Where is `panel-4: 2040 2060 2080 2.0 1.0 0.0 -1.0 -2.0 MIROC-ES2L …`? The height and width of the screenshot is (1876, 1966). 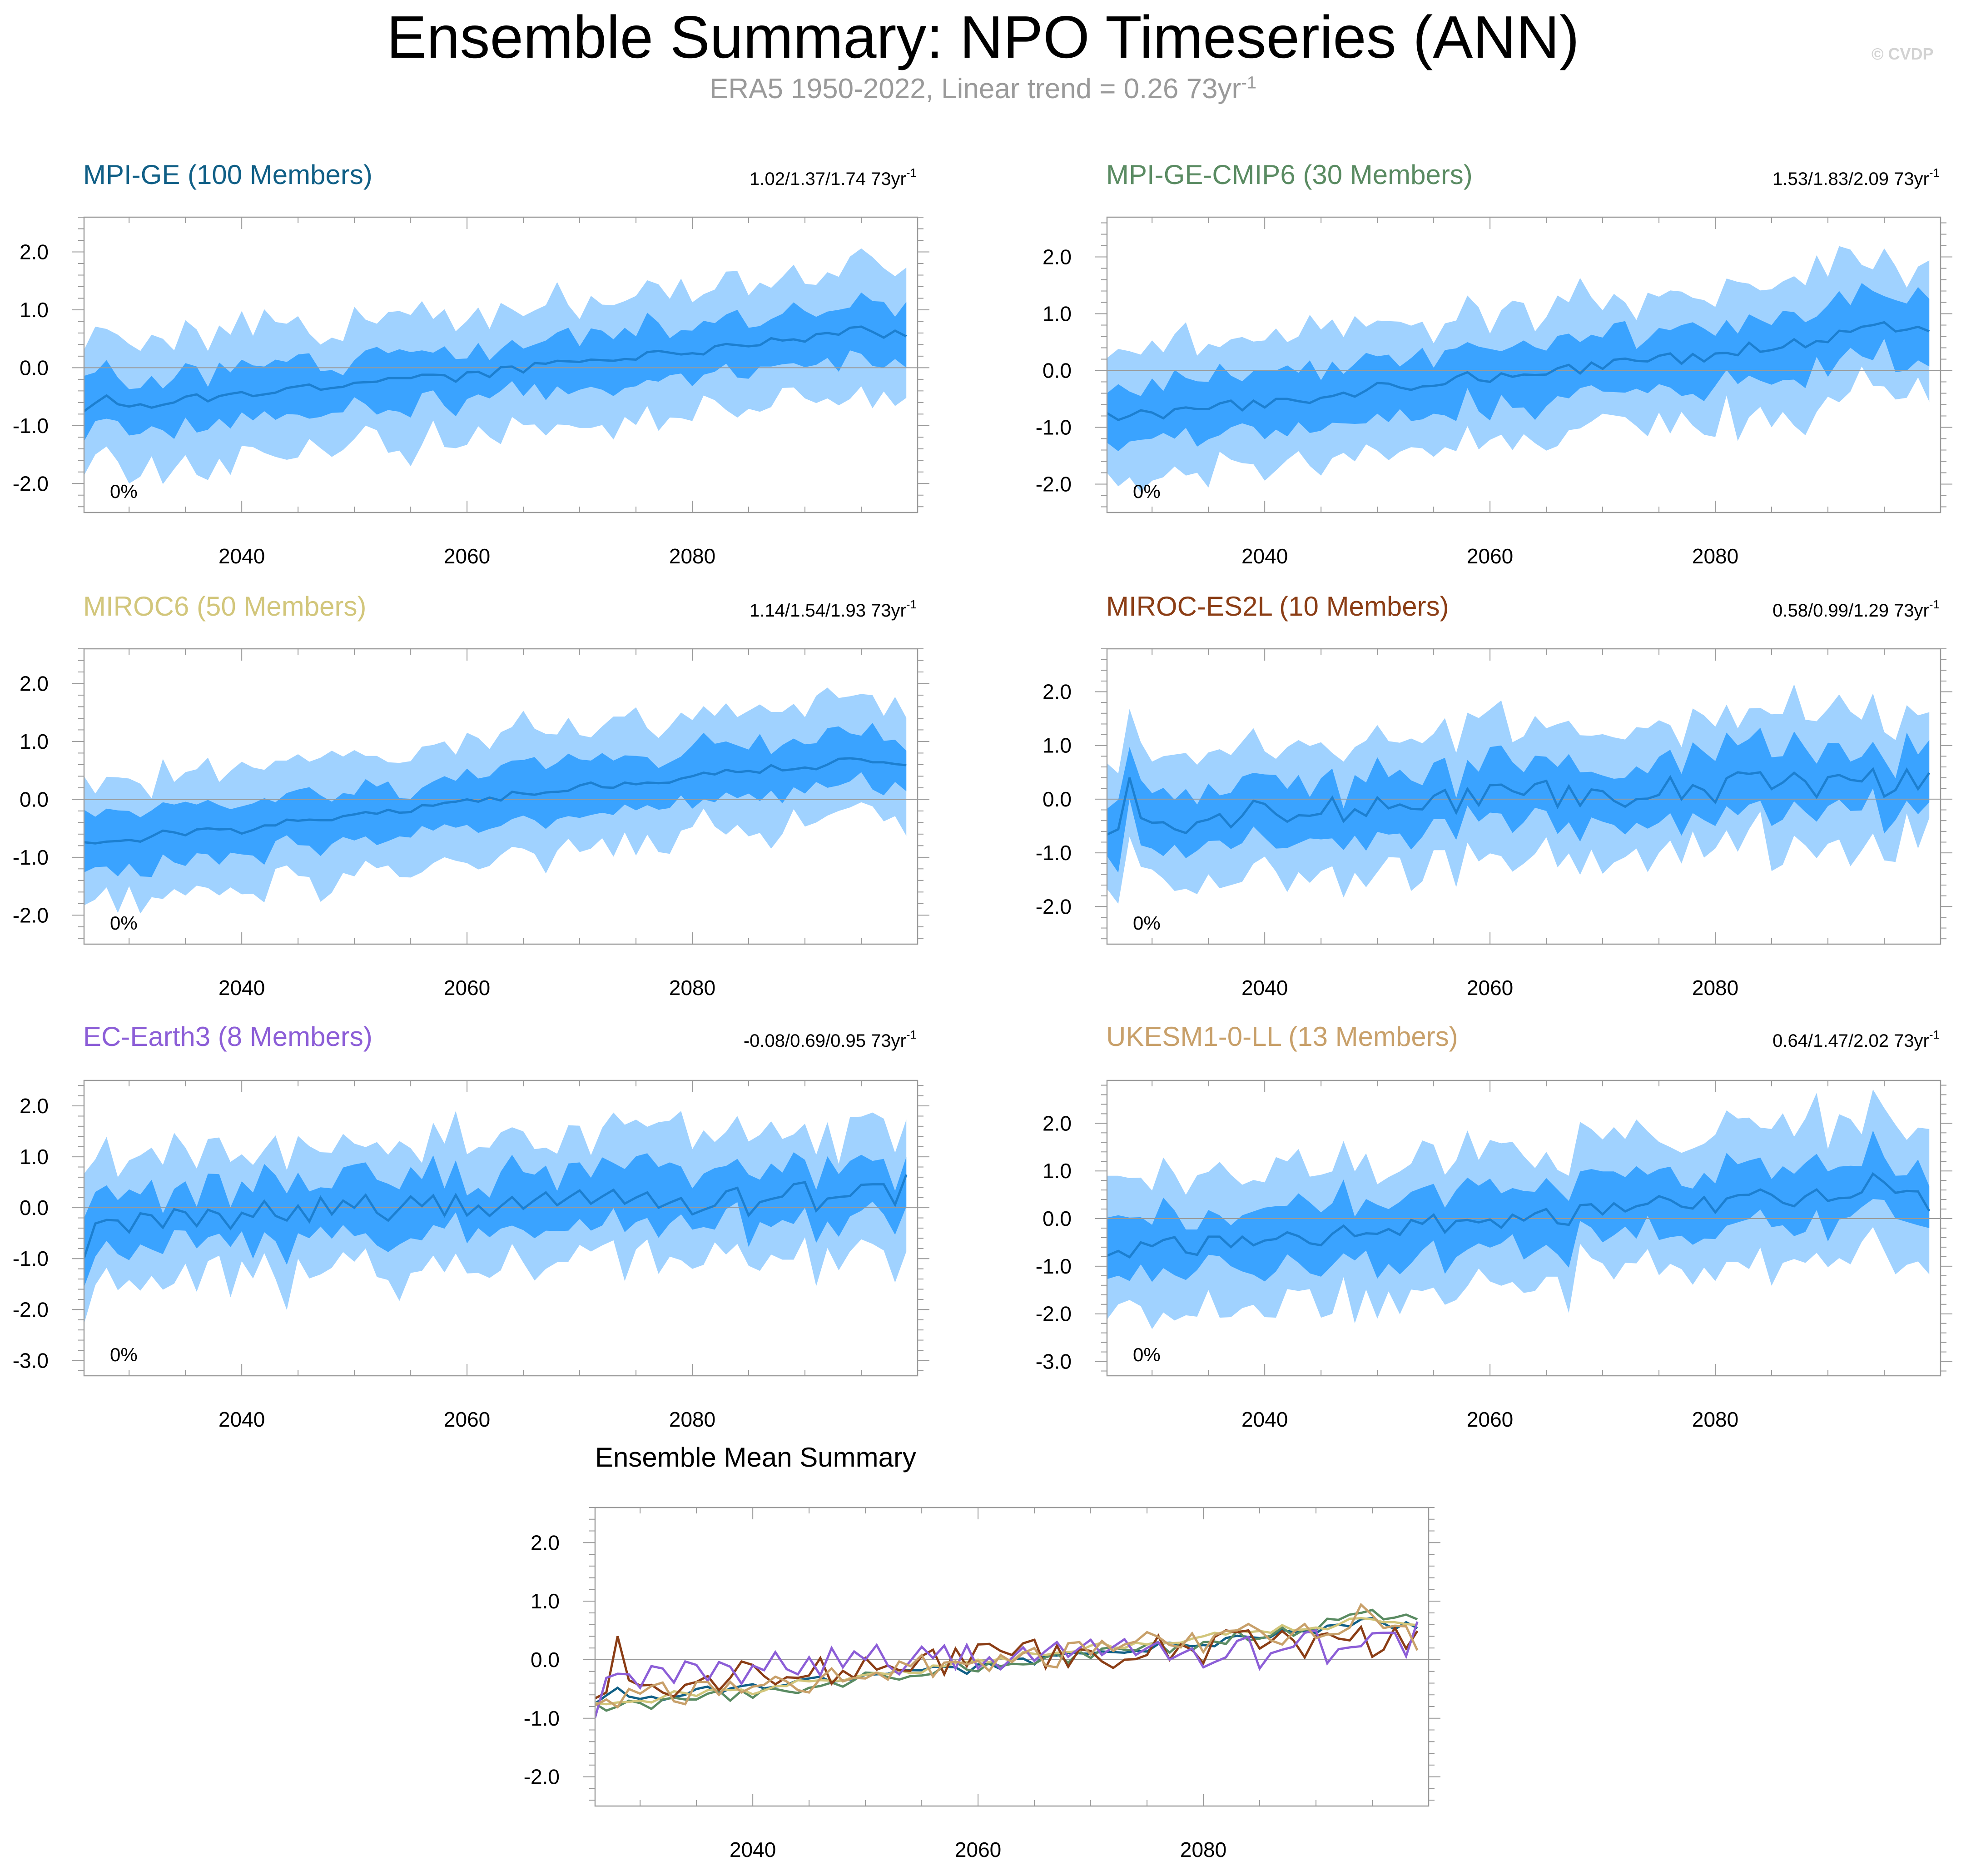 panel-4: 2040 2060 2080 2.0 1.0 0.0 -1.0 -2.0 MIROC-ES2L … is located at coordinates (1494, 796).